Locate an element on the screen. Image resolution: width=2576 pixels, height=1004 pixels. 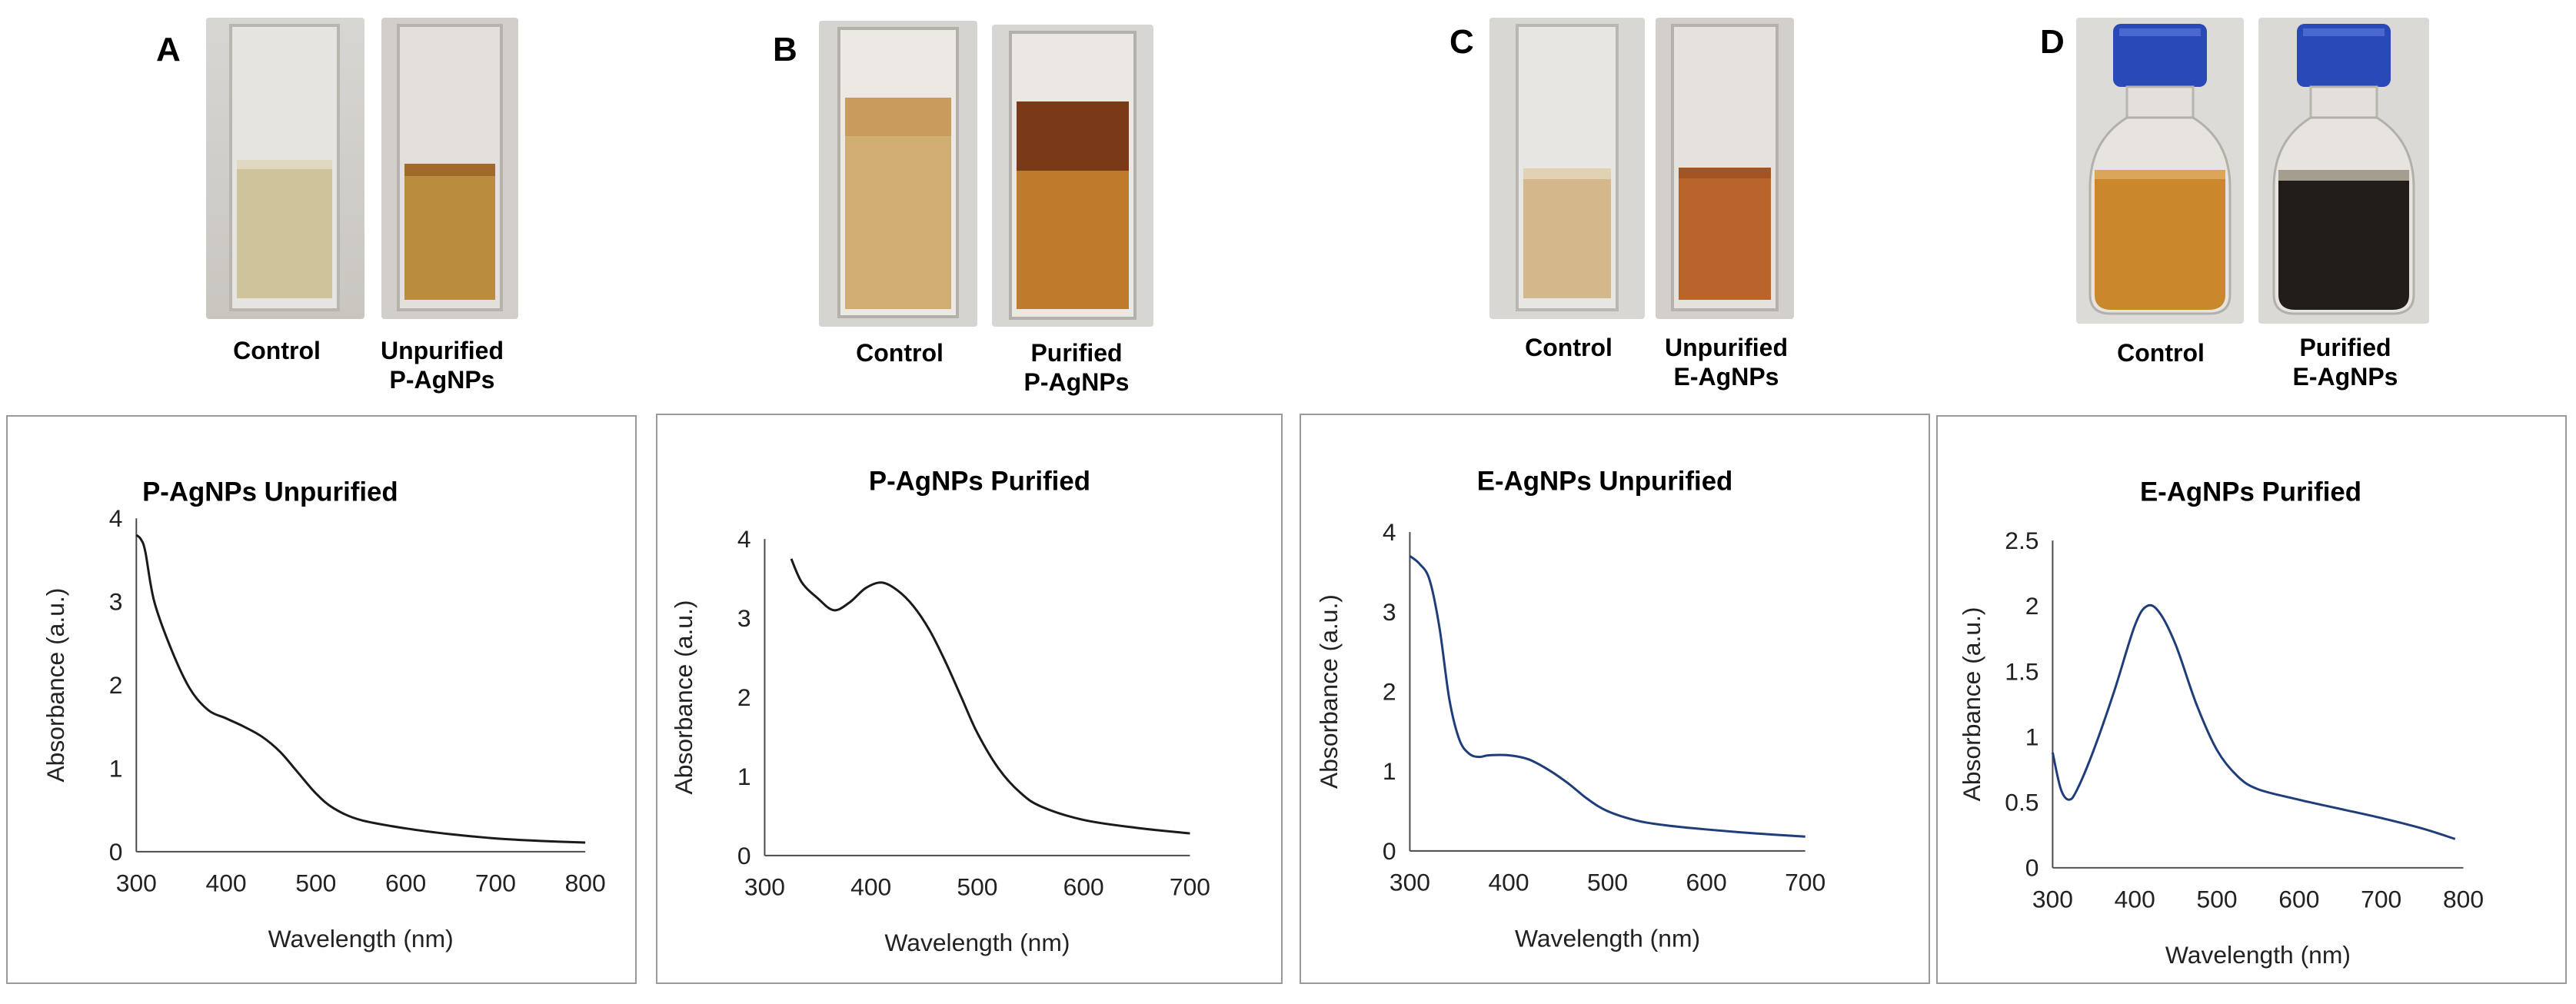
photo-cuvette-c-unpurified is located at coordinates (1725, 168).